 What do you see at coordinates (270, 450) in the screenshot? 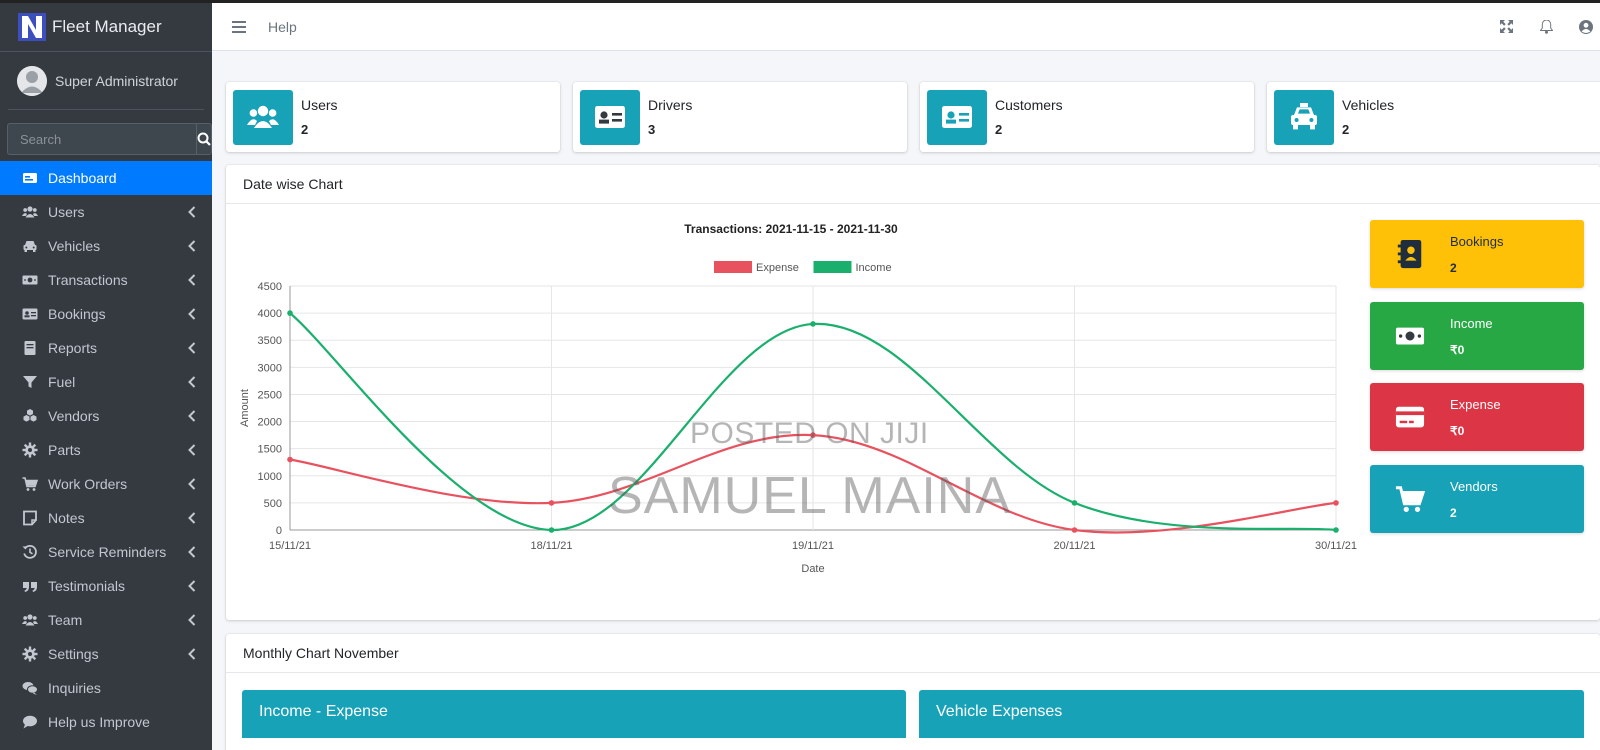
I see `y-tick-label: 1500` at bounding box center [270, 450].